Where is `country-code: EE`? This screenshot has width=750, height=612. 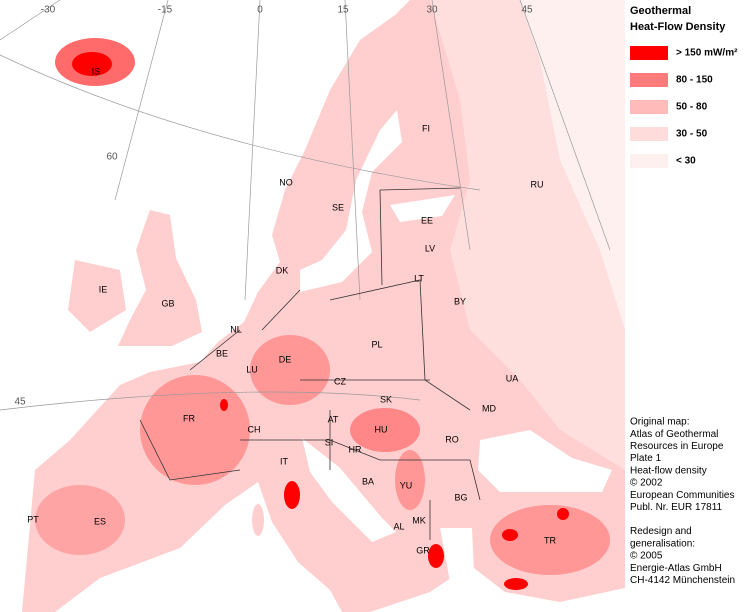
country-code: EE is located at coordinates (427, 220).